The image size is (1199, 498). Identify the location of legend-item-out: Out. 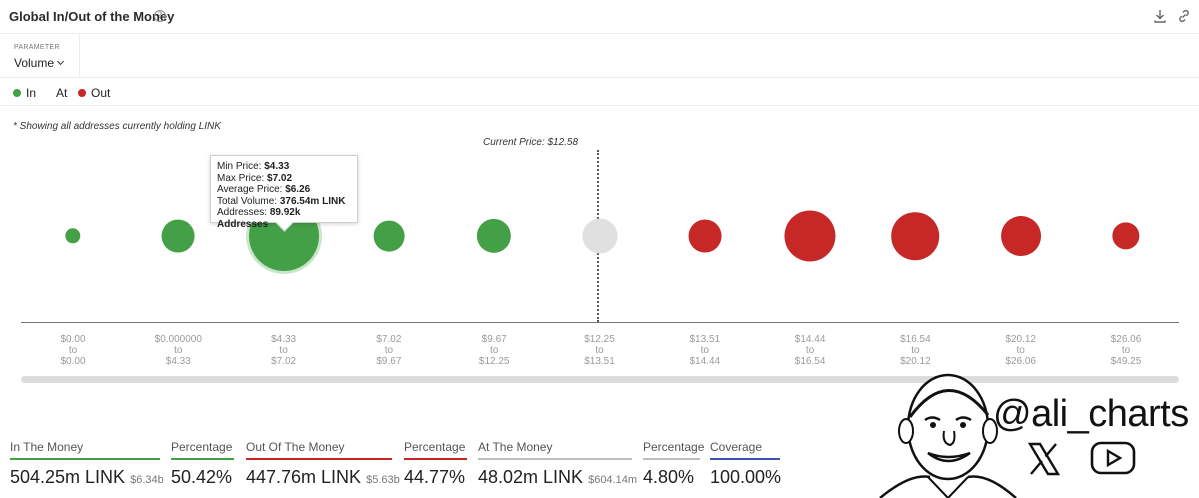
(94, 93).